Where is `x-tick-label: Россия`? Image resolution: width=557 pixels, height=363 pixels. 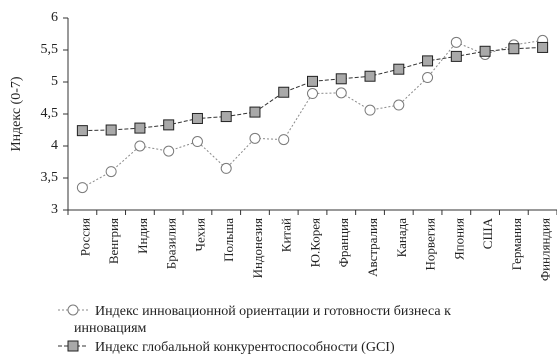
x-tick-label: Россия is located at coordinates (84, 237).